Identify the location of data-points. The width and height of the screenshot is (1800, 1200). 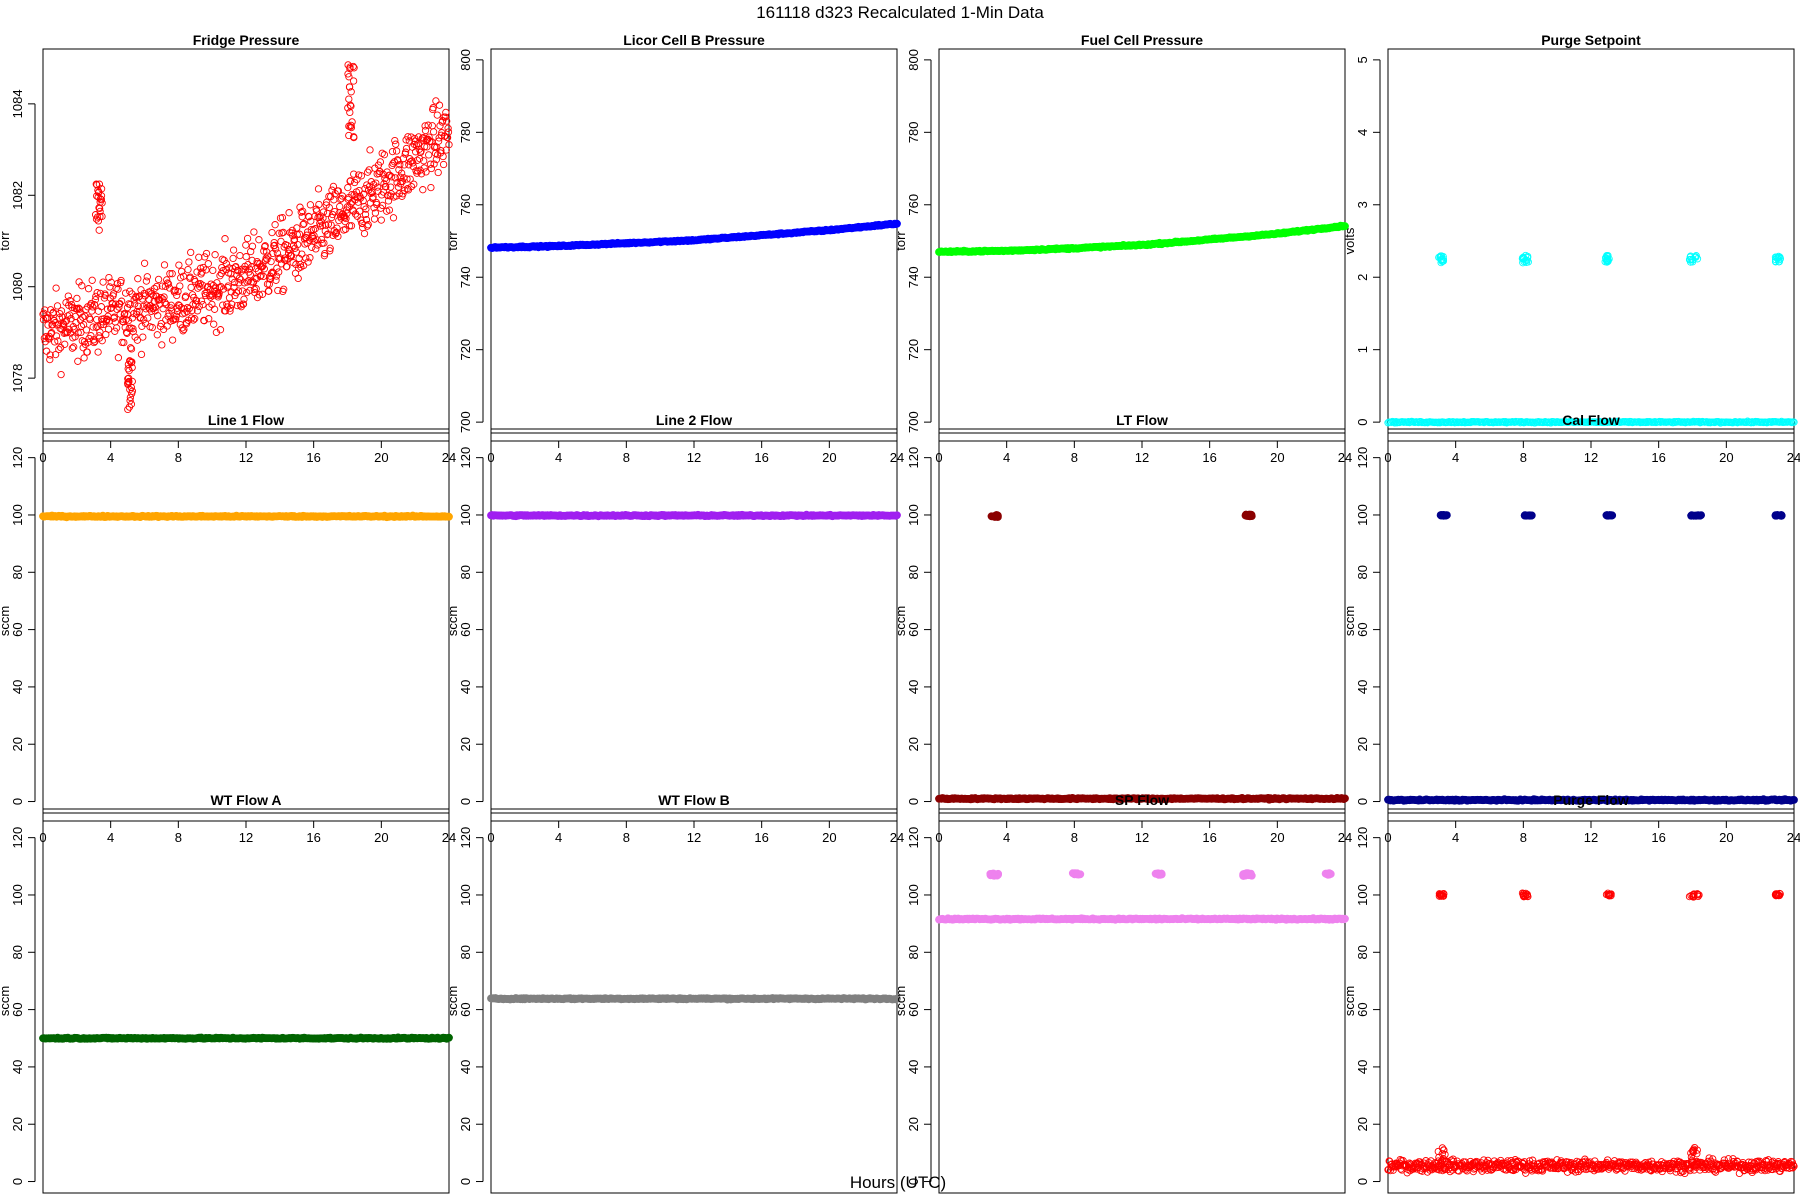
(1591, 658).